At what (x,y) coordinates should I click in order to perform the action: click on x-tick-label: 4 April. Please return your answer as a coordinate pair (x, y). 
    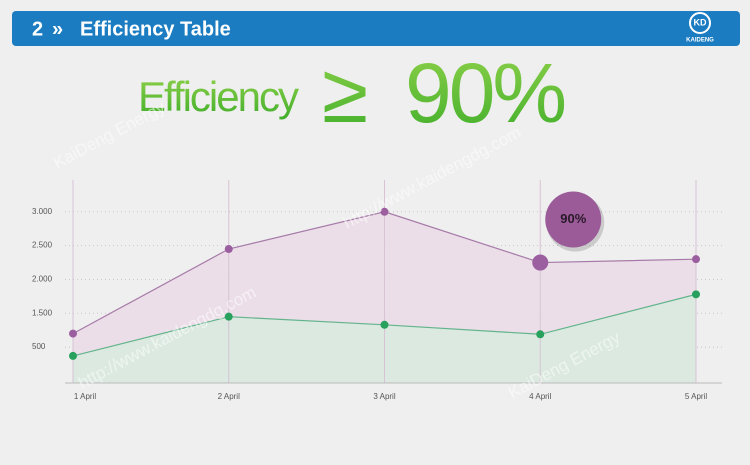
    Looking at the image, I should click on (540, 396).